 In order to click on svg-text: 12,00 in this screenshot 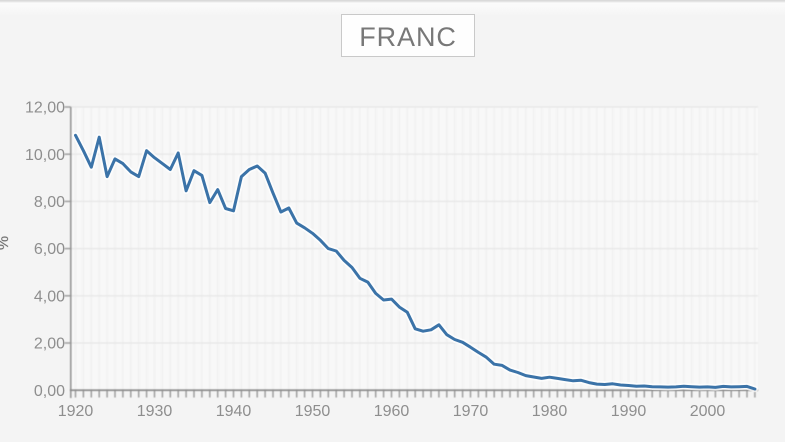, I will do `click(45, 108)`.